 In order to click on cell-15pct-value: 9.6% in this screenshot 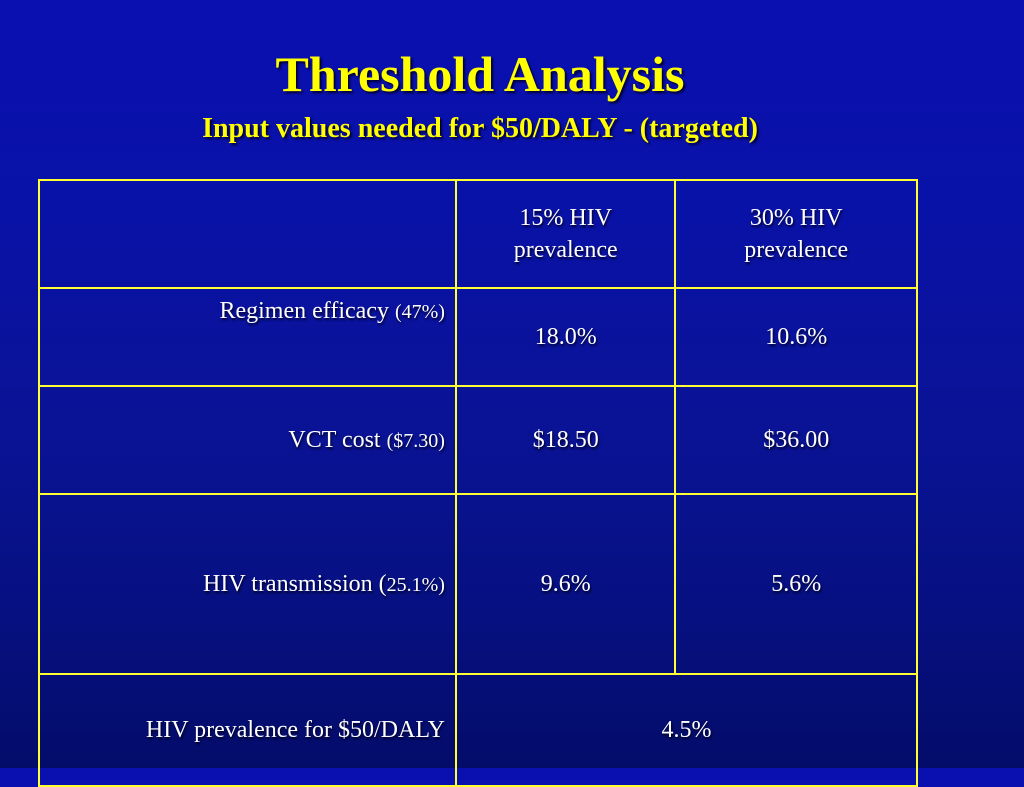, I will do `click(565, 584)`.